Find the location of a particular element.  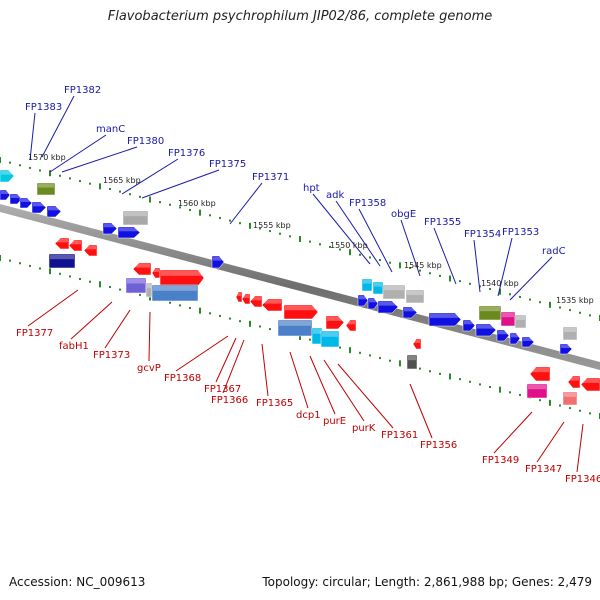

kbp-scale-label: 1545 kbp is located at coordinates (423, 265).